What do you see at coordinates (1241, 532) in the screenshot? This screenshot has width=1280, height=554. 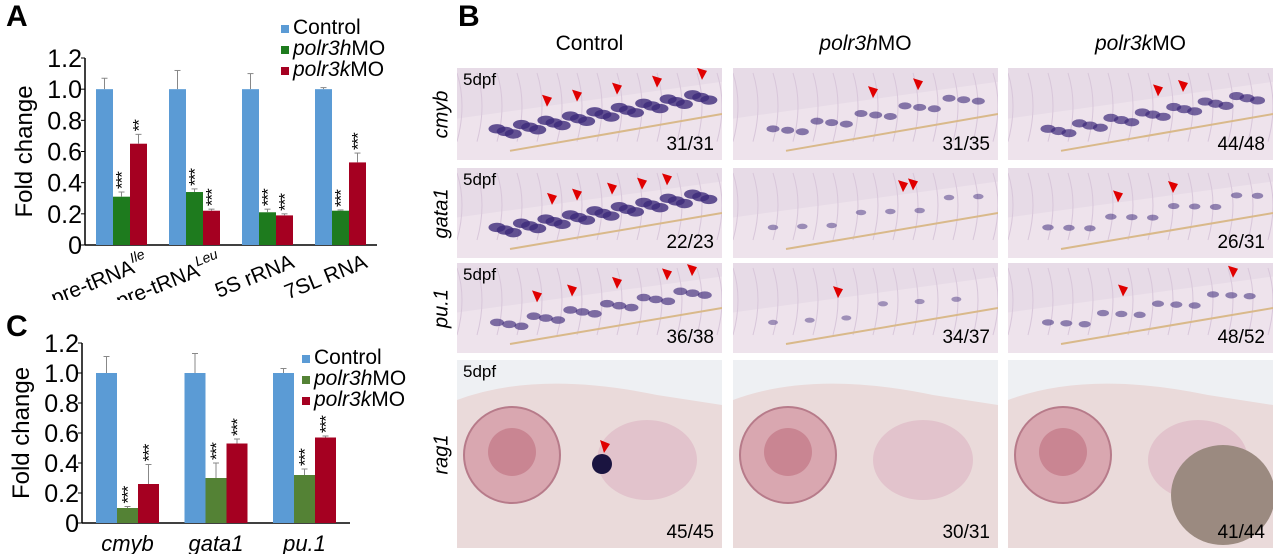 I see `embryo-count: 41/44` at bounding box center [1241, 532].